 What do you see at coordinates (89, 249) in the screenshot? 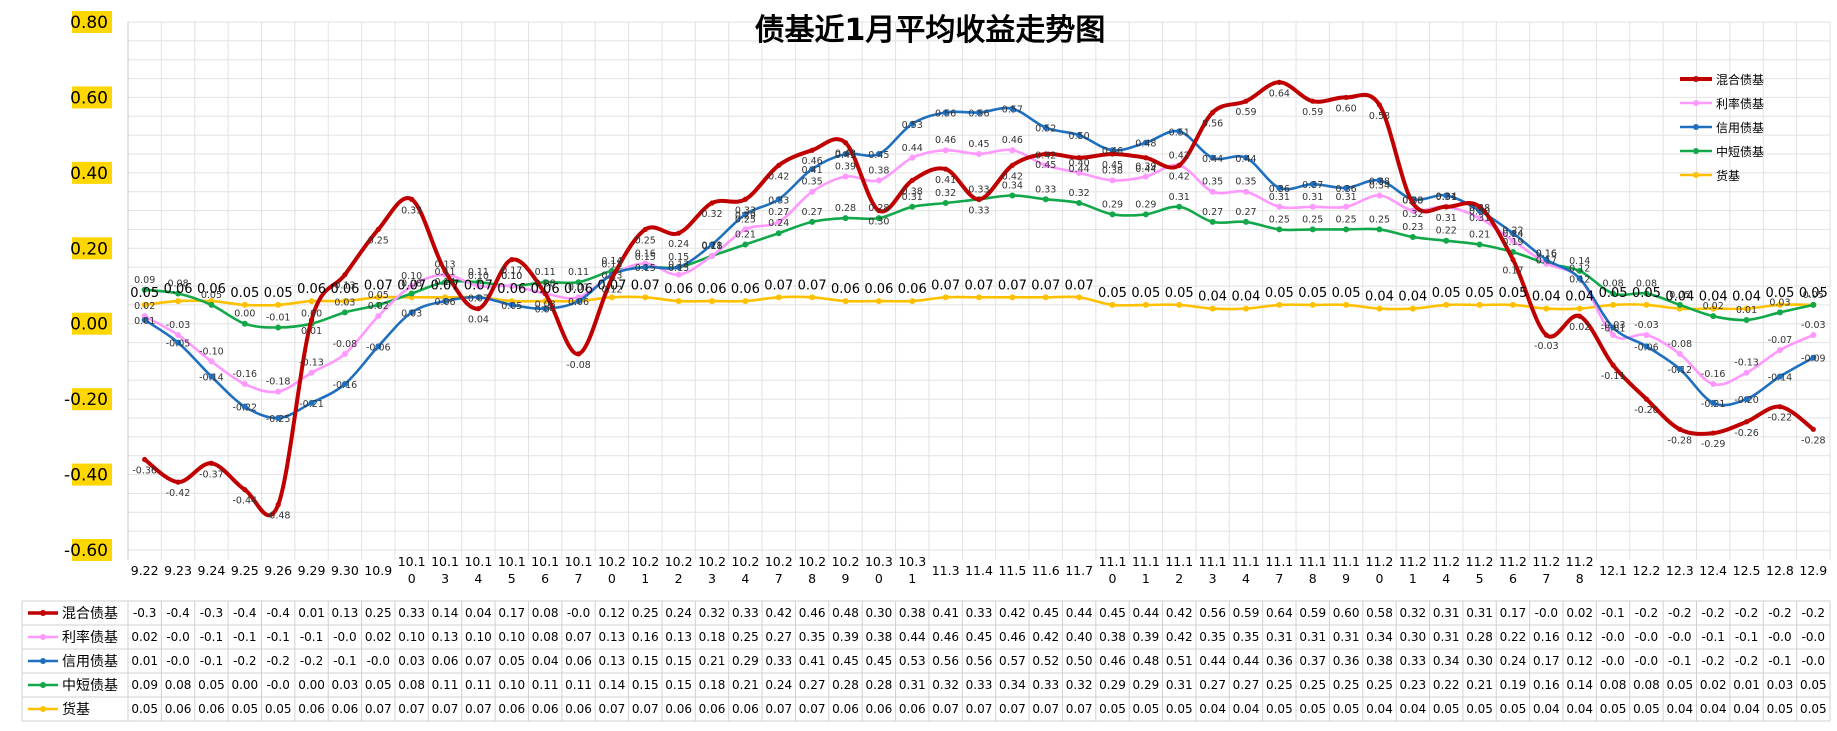
I see `y-tick-label: 0.20` at bounding box center [89, 249].